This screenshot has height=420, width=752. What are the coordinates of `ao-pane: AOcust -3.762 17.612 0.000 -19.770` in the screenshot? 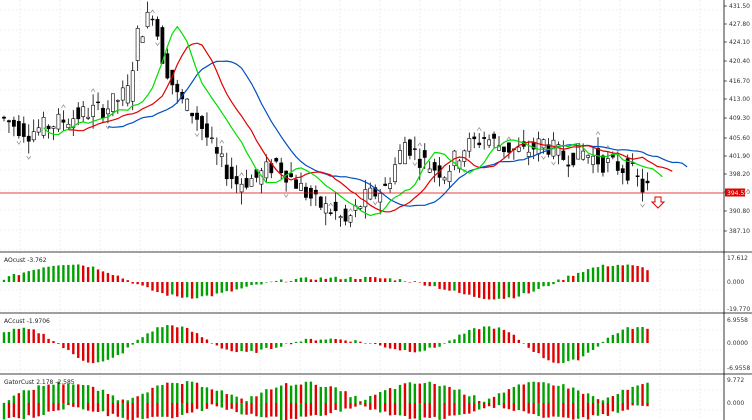 It's located at (376, 282).